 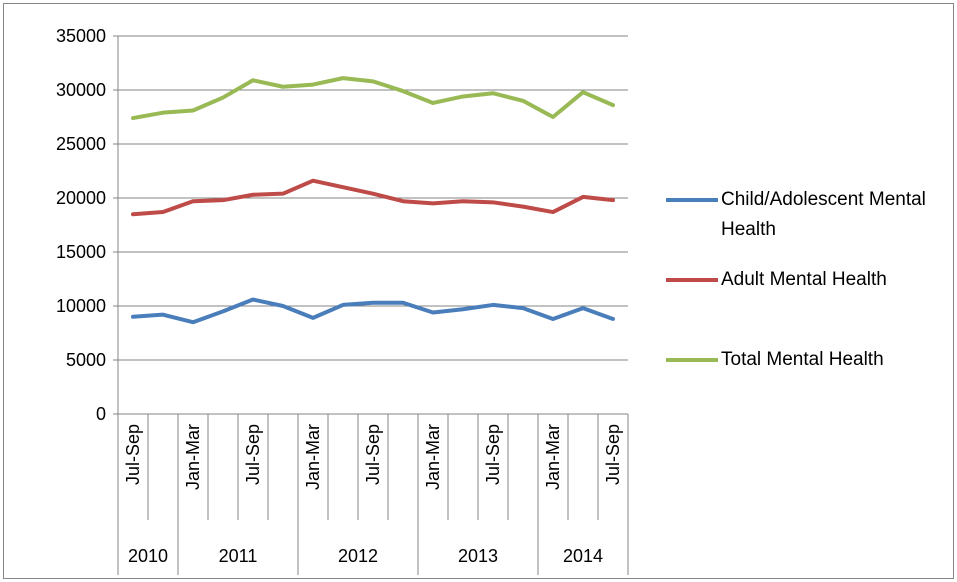 What do you see at coordinates (238, 556) in the screenshot?
I see `x-group-label: 2011` at bounding box center [238, 556].